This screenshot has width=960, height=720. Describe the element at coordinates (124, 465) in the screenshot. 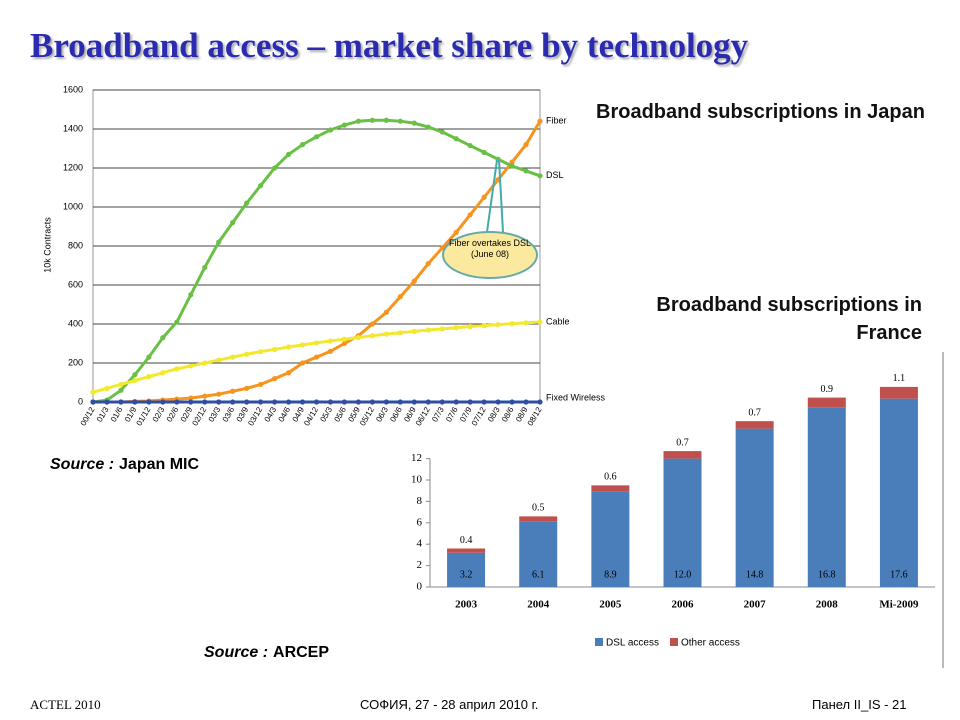

I see `source-japan: Source : Japan MIC` at that location.